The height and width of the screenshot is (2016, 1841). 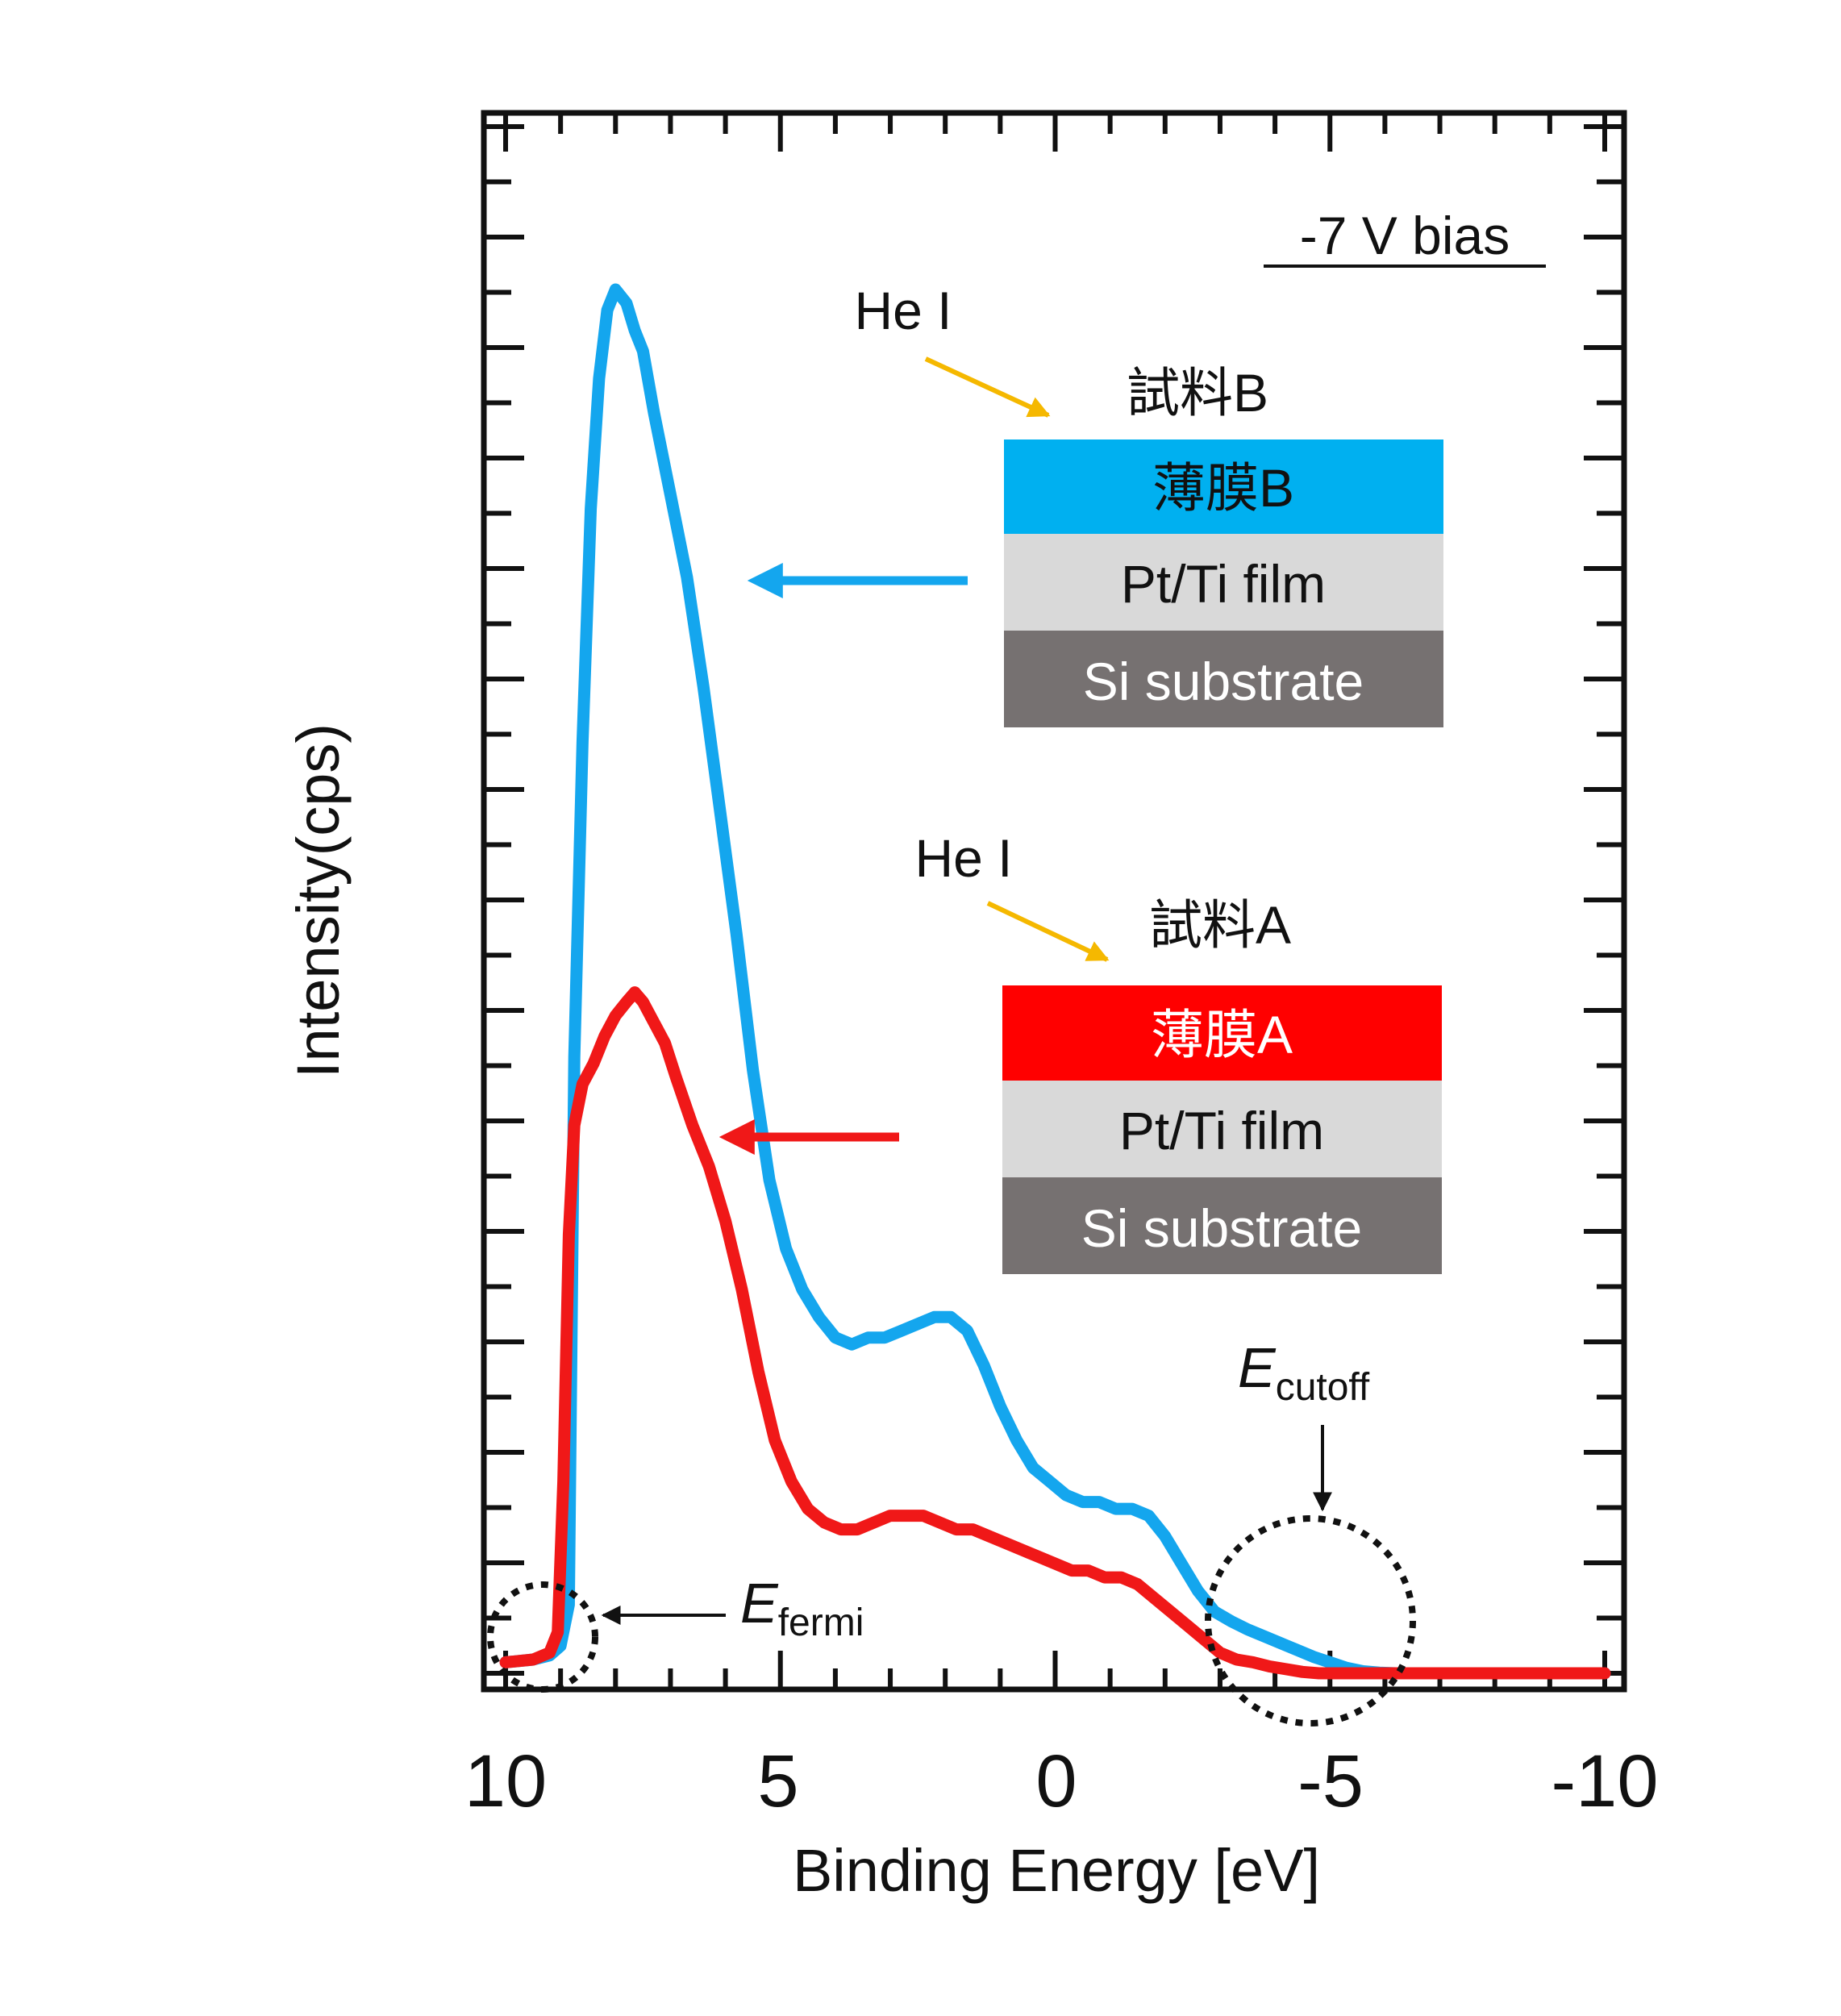 I want to click on inset-sample-b: He I 試料B 薄膜B Pt/Ti film Si substrate, so click(x=1095, y=504).